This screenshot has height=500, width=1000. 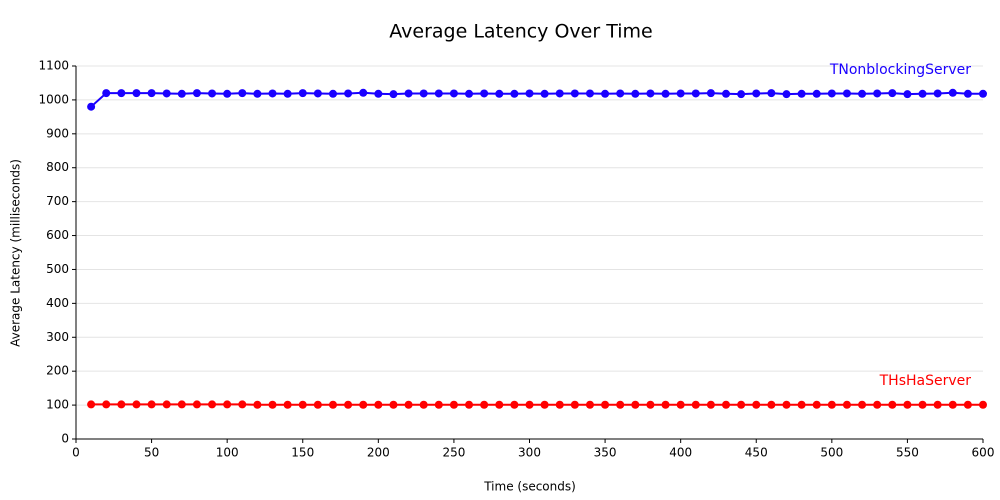 What do you see at coordinates (57, 133) in the screenshot?
I see `y-tick-label: 900` at bounding box center [57, 133].